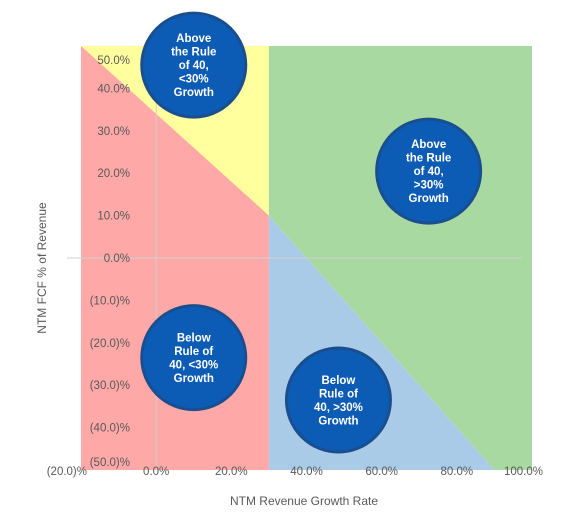  Describe the element at coordinates (110, 301) in the screenshot. I see `y-tick-label: (10.0)%` at that location.